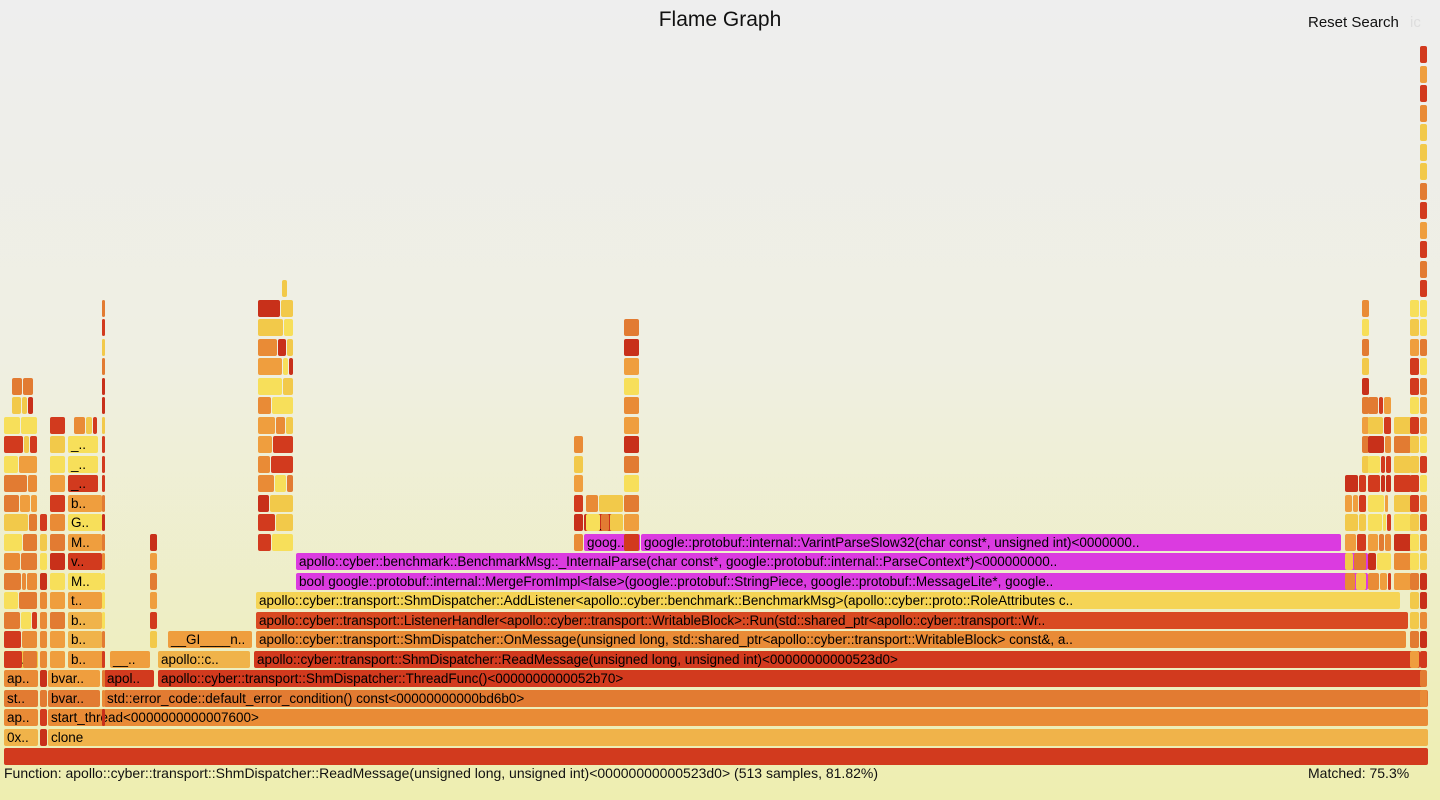 The image size is (1440, 800). What do you see at coordinates (85, 542) in the screenshot?
I see `flame-frame: M..` at bounding box center [85, 542].